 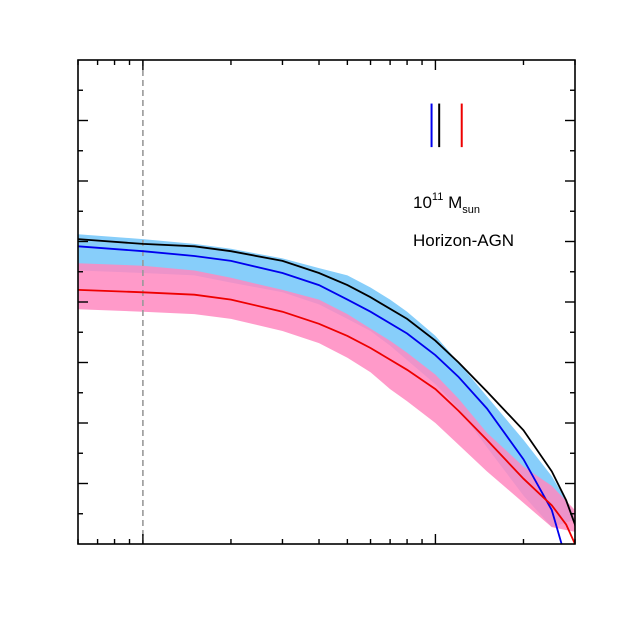 What do you see at coordinates (452, 202) in the screenshot?
I see `annotation-mass-unit: M` at bounding box center [452, 202].